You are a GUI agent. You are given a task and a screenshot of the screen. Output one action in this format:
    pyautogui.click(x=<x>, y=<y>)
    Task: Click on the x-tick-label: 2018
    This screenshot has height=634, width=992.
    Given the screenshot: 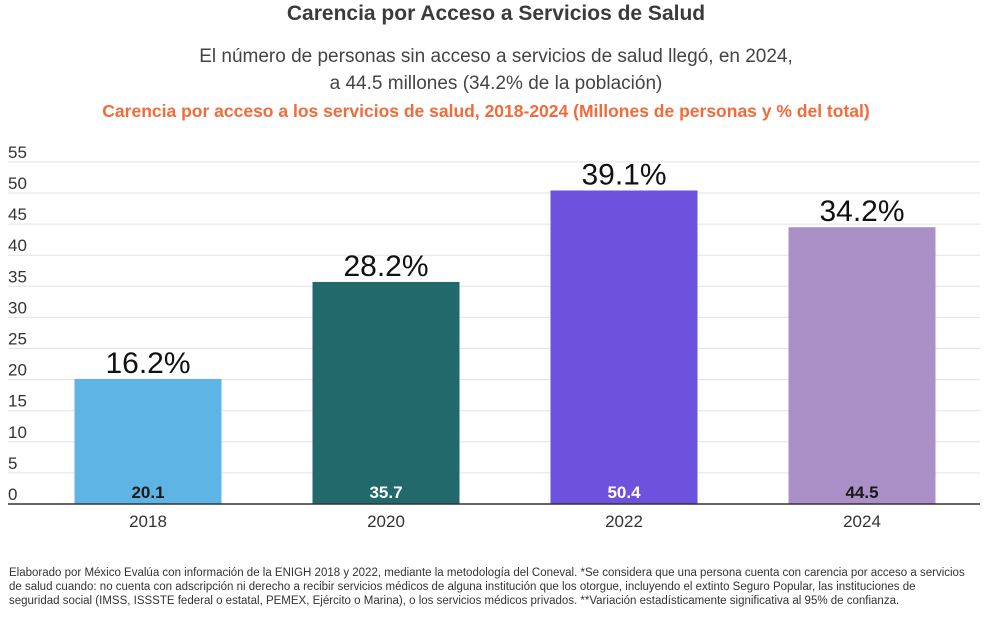 What is the action you would take?
    pyautogui.click(x=148, y=521)
    